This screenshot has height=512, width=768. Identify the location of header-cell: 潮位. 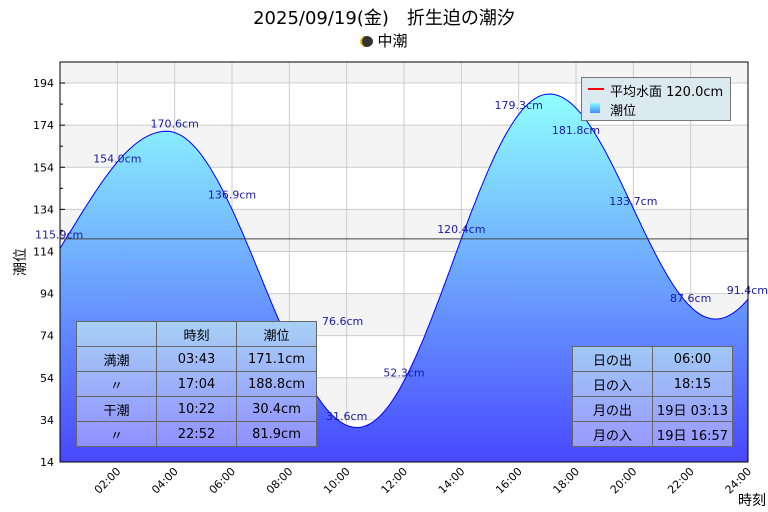
(276, 334).